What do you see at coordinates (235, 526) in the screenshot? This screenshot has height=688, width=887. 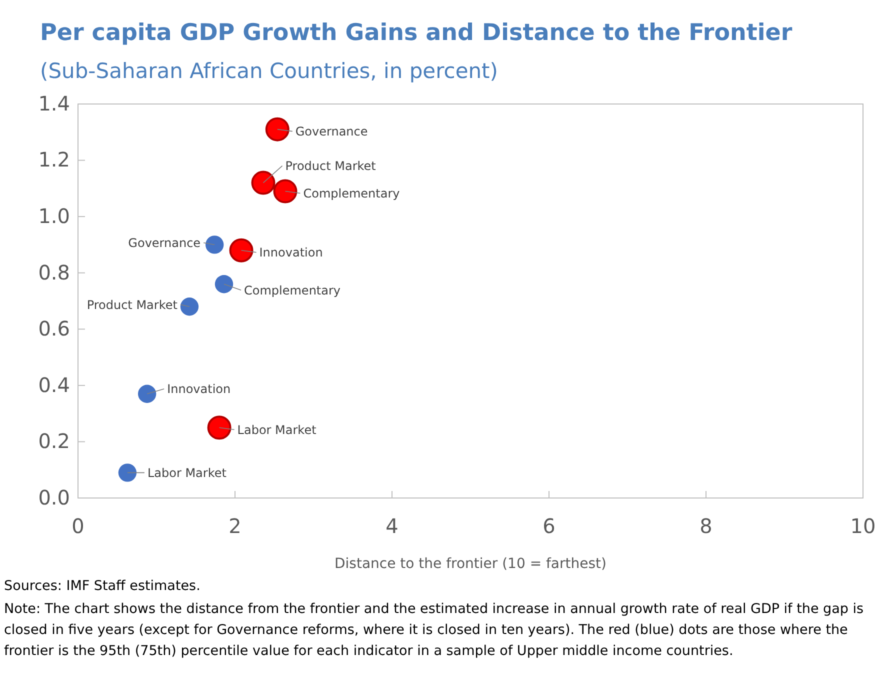 I see `x-tick-label: 2` at bounding box center [235, 526].